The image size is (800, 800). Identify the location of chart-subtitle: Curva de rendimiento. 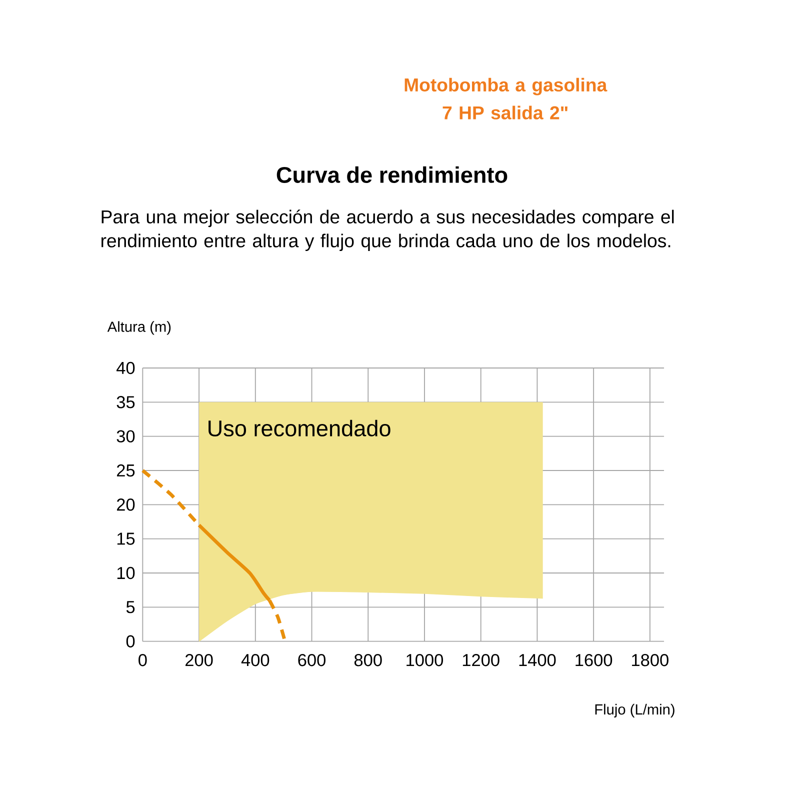
(392, 174).